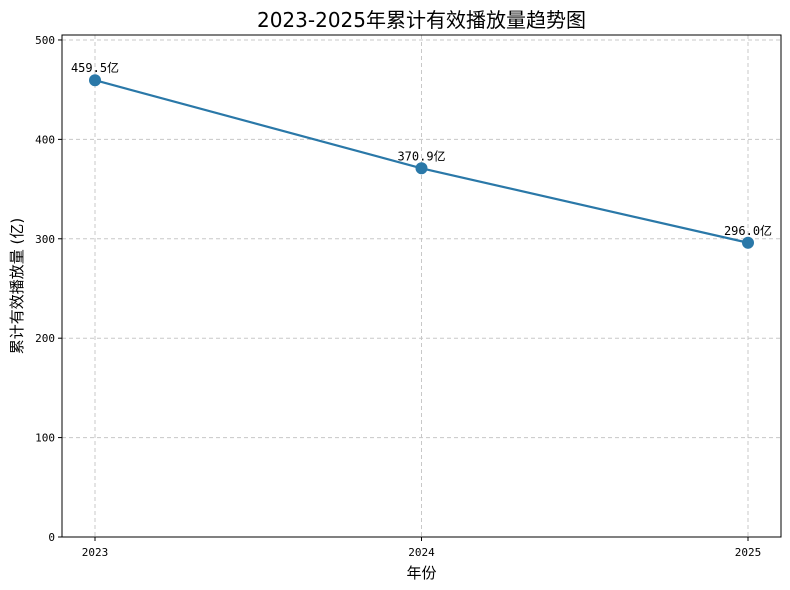 The image size is (790, 590). What do you see at coordinates (45, 438) in the screenshot?
I see `y-tick-label: 100` at bounding box center [45, 438].